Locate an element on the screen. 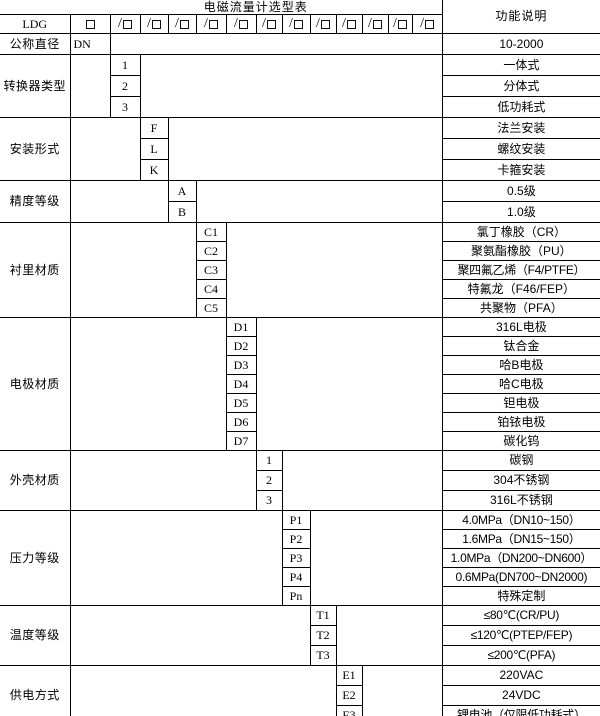  table-row: 安装形式 F 法兰安装 is located at coordinates (300, 149).